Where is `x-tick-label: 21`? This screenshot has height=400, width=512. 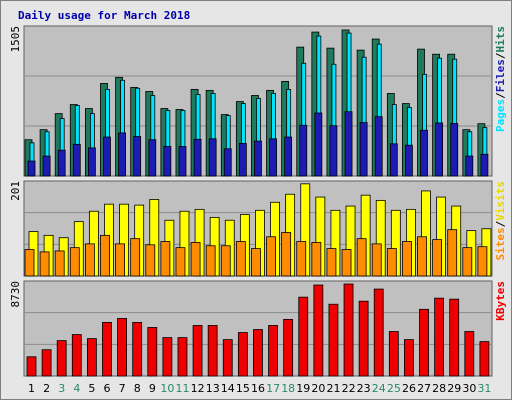
x-tick-label: 21 is located at coordinates (333, 388).